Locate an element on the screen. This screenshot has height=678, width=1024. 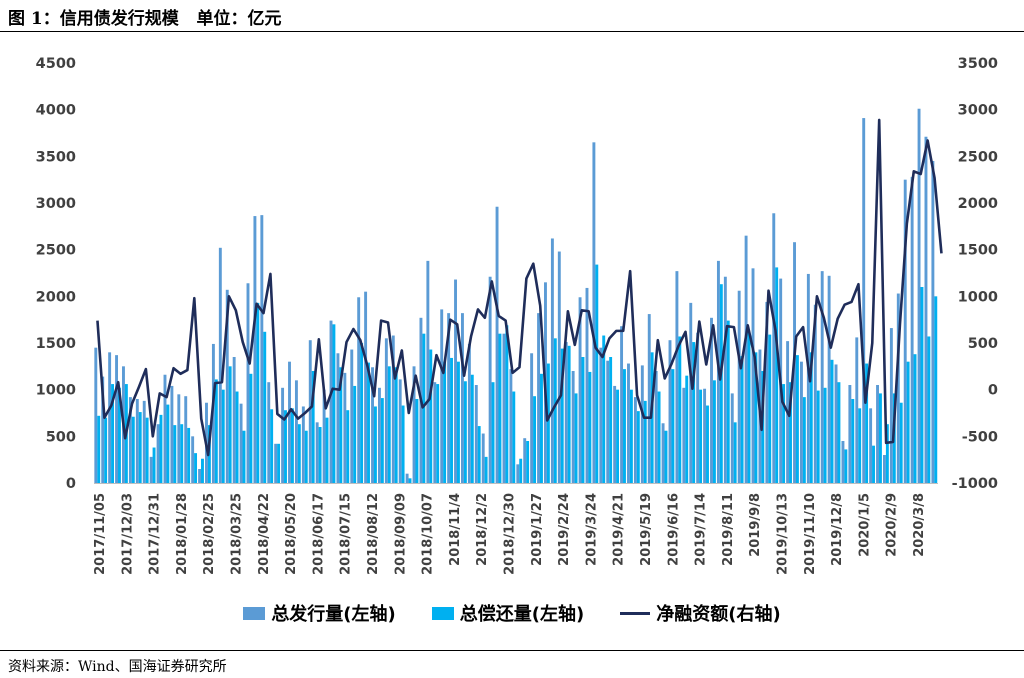
left-tick-label: 500 is located at coordinates (61, 437).